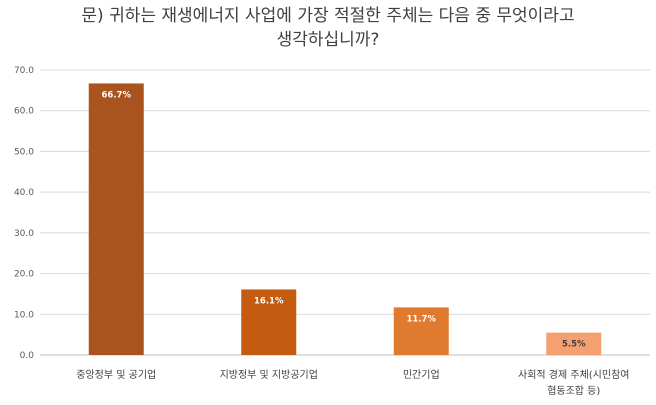  I want to click on x-tick-label: 협동조합 등), so click(573, 390).